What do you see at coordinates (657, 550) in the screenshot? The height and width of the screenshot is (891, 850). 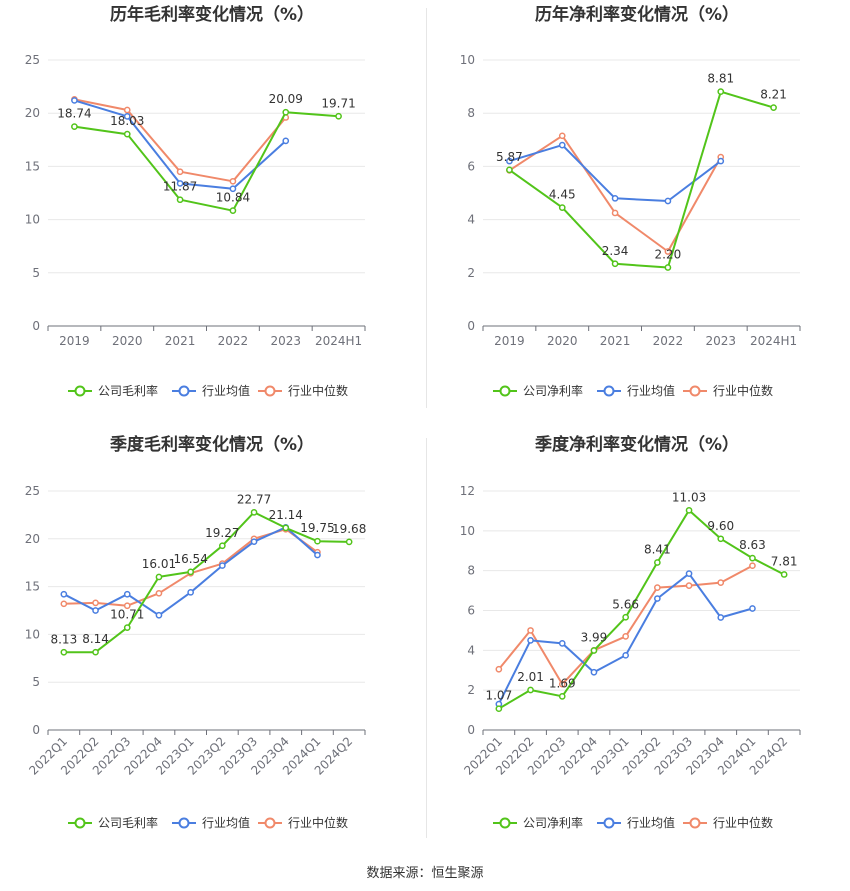 I see `data-label: 8.41` at bounding box center [657, 550].